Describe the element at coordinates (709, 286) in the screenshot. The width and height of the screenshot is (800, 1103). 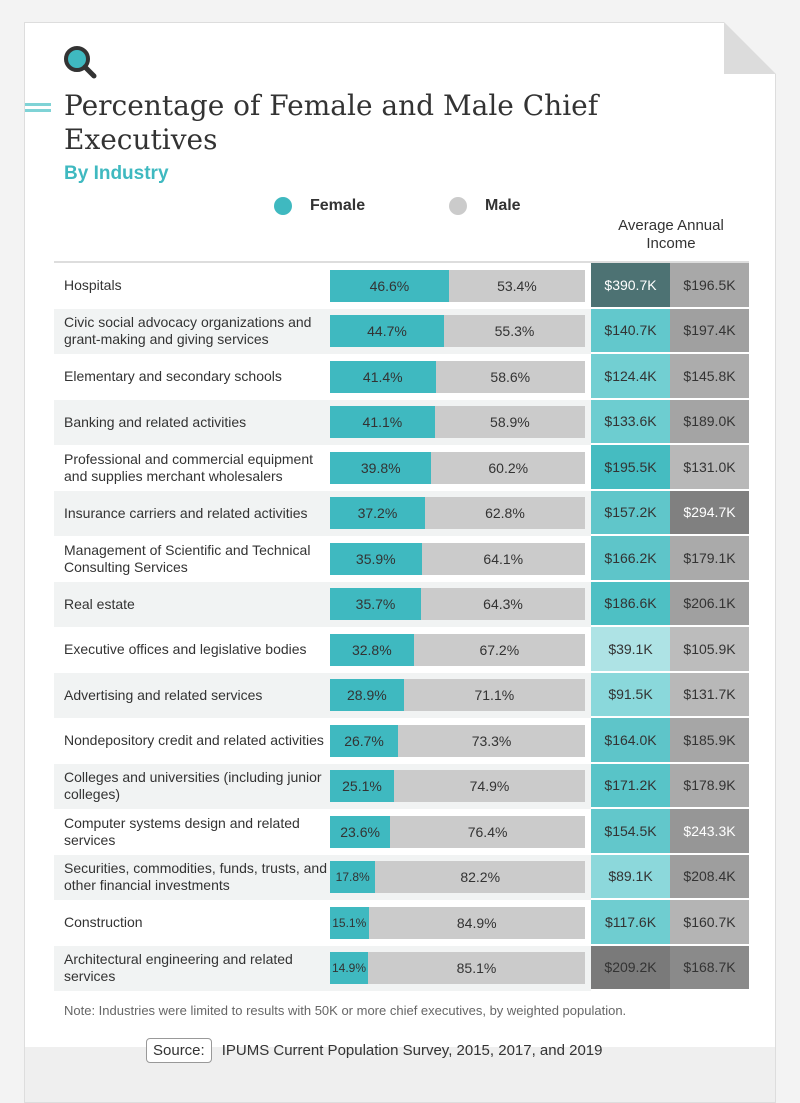
I see `male-income: $196.5K` at that location.